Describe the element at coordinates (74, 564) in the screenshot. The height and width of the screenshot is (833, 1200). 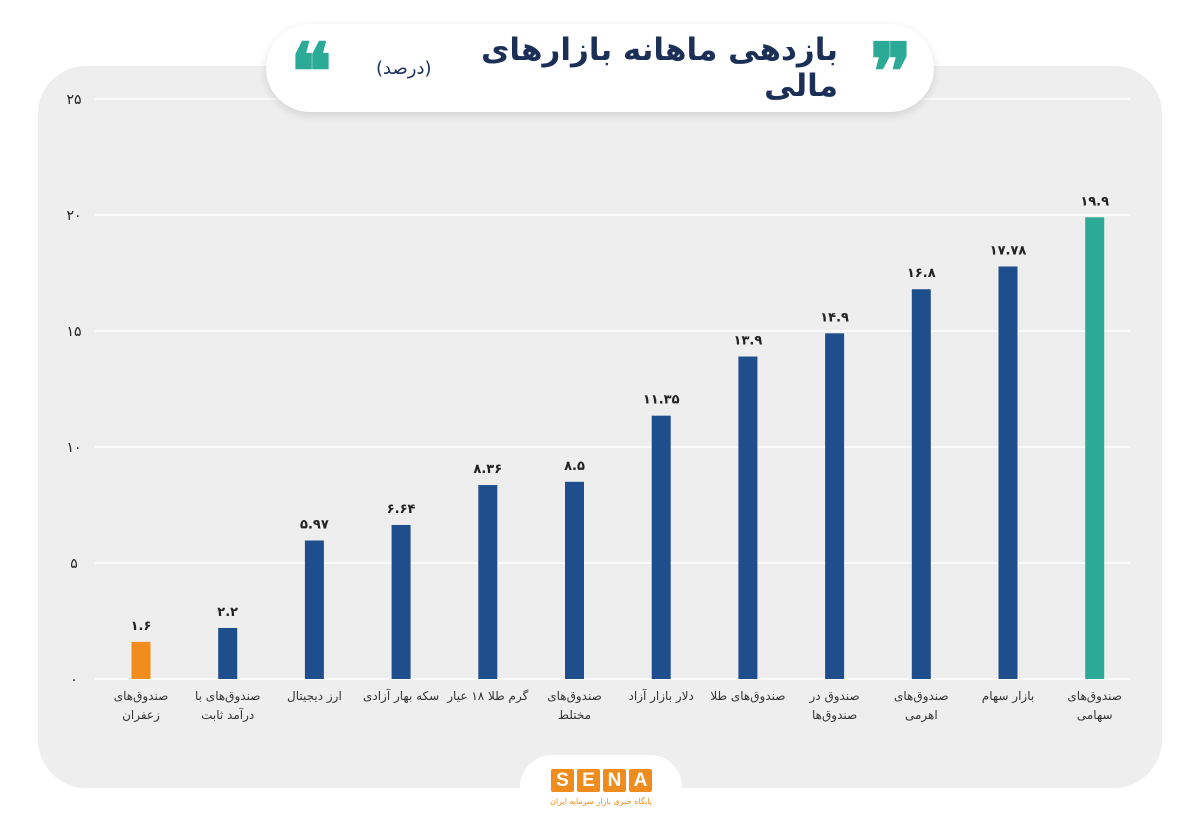
I see `y-tick-label: ۵` at that location.